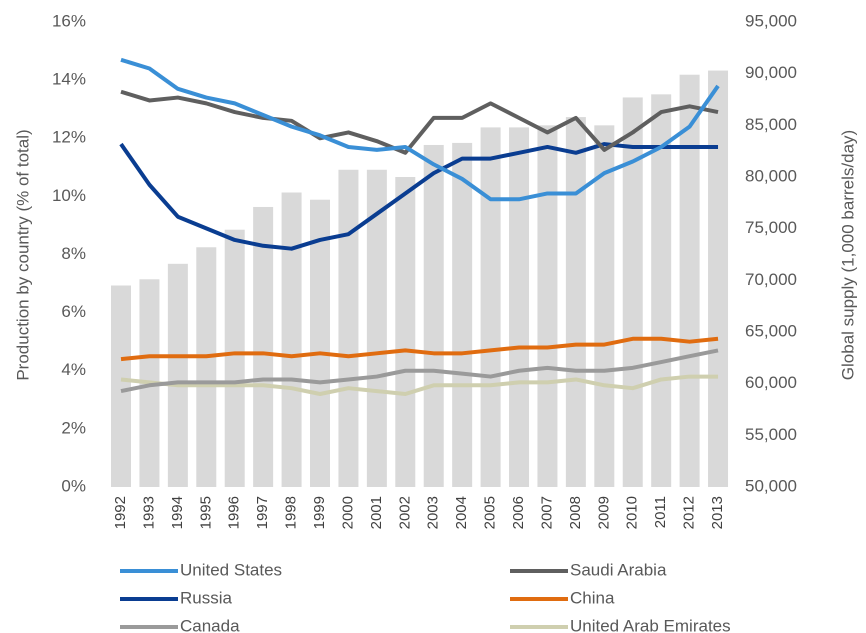 The width and height of the screenshot is (866, 633). Describe the element at coordinates (592, 597) in the screenshot. I see `legend-label: China` at that location.